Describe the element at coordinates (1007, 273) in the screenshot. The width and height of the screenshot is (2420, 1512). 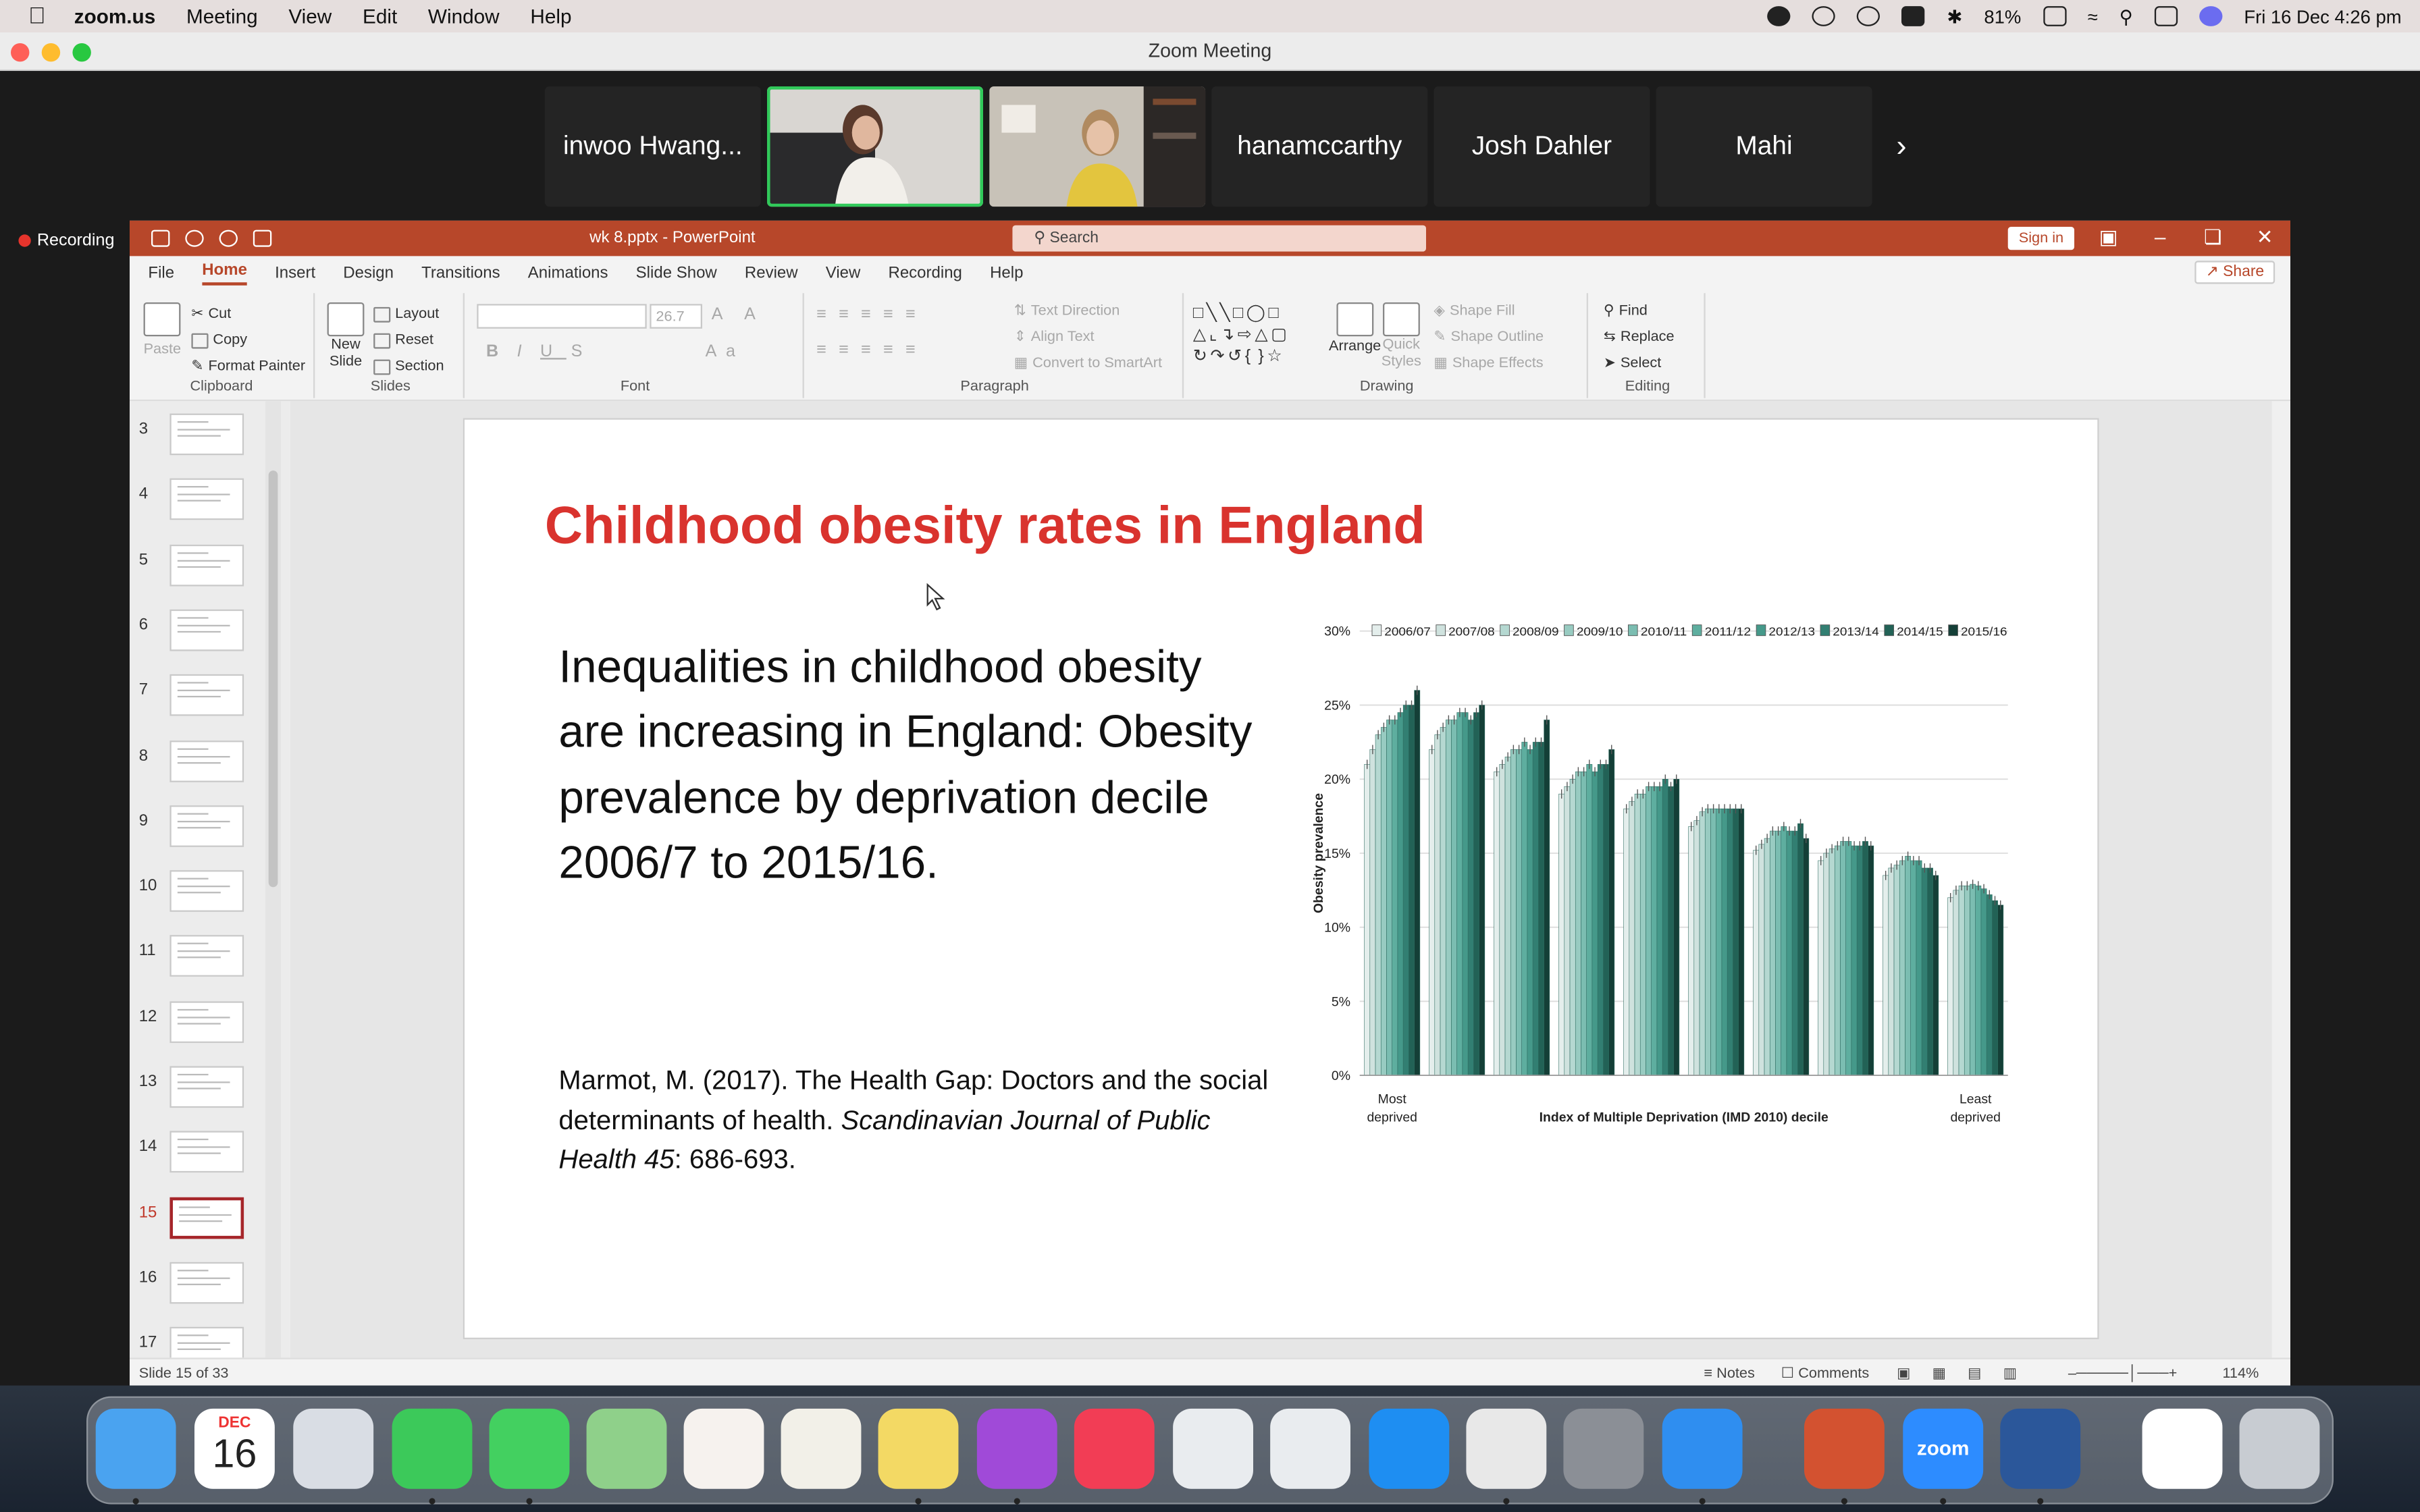
I see `tab-help: Help` at that location.